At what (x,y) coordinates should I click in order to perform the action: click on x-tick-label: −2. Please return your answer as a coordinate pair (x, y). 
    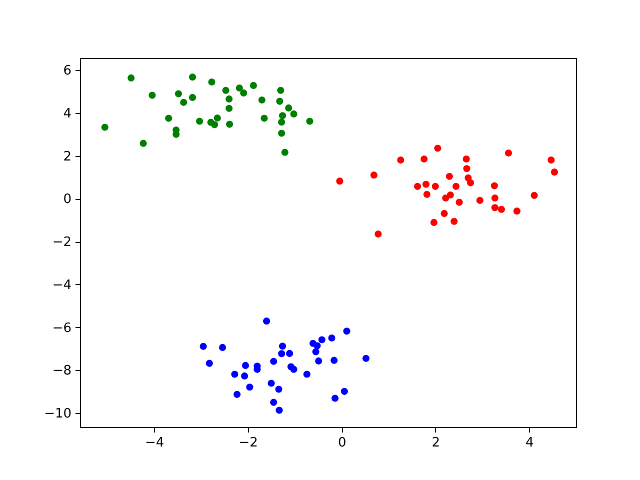
    Looking at the image, I should click on (248, 443).